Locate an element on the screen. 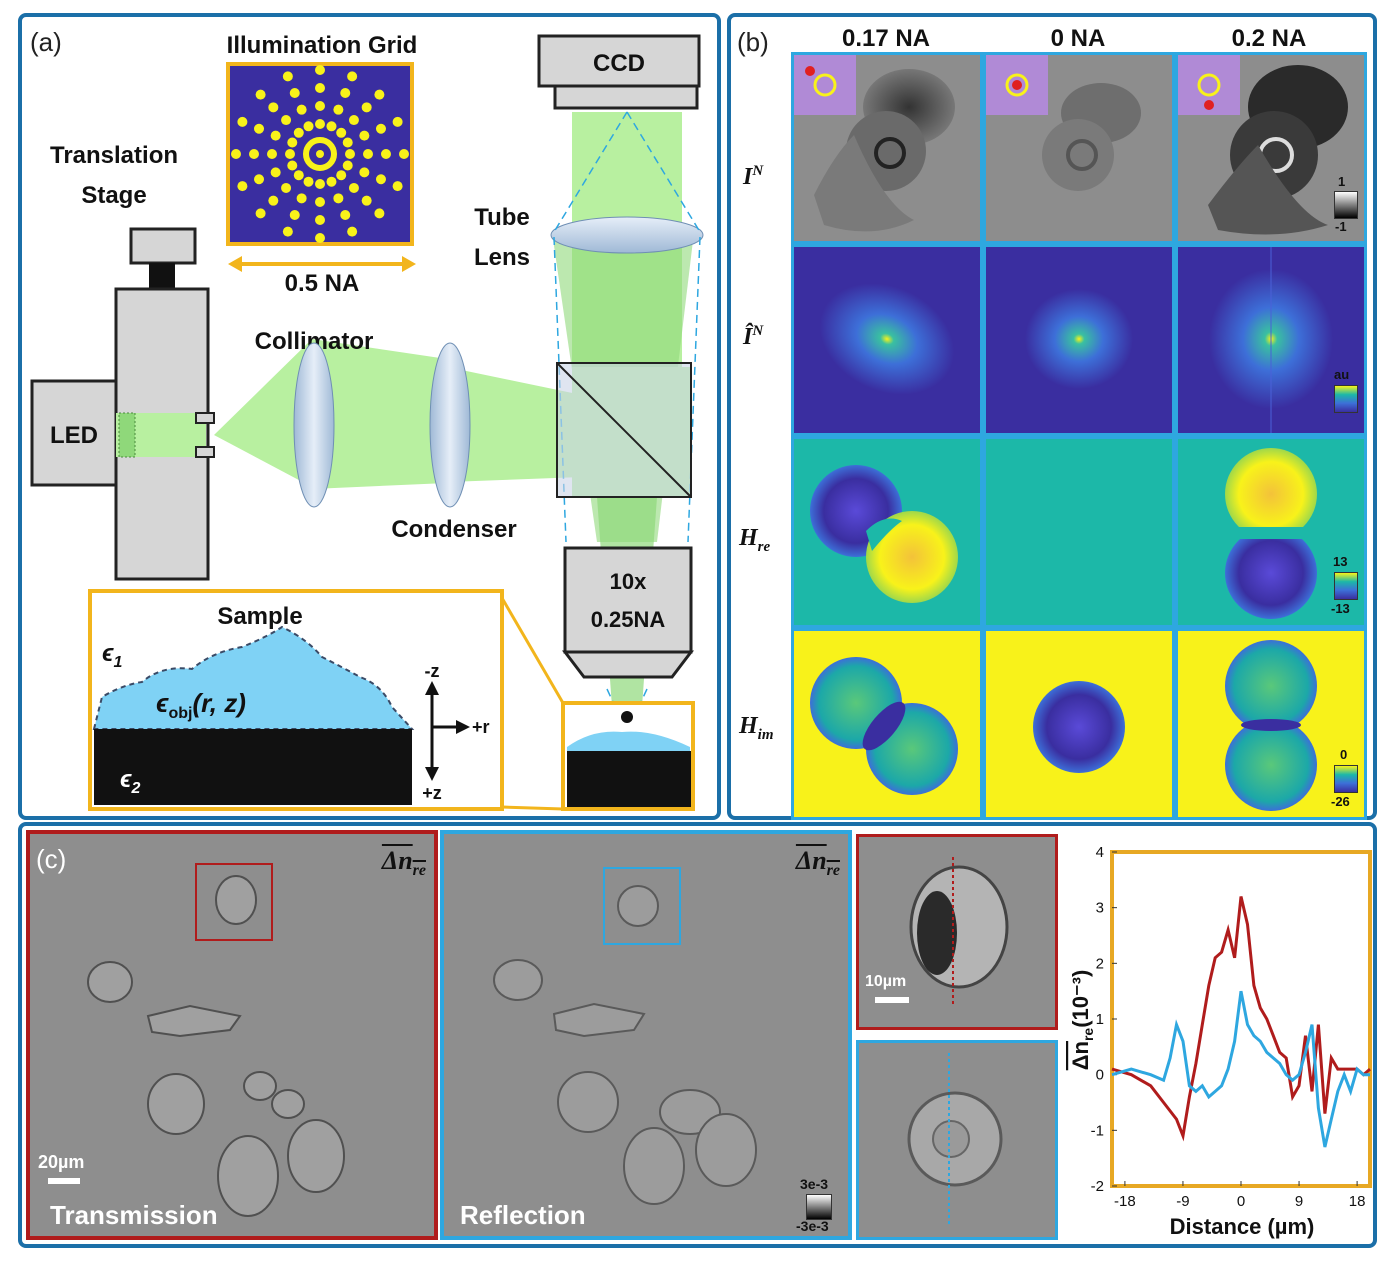 The image size is (1379, 1261). cbar-c-top: 3e-3 is located at coordinates (814, 1184).